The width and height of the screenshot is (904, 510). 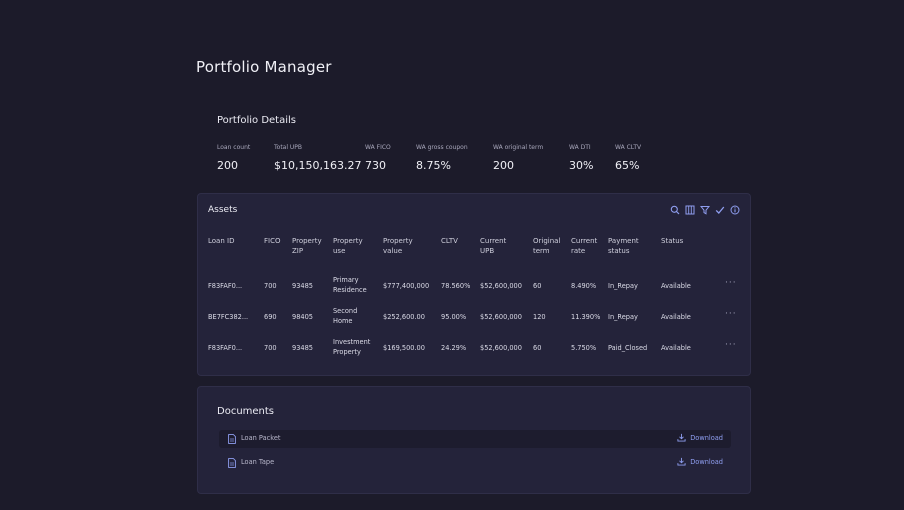 What do you see at coordinates (541, 251) in the screenshot?
I see `header-line: term` at bounding box center [541, 251].